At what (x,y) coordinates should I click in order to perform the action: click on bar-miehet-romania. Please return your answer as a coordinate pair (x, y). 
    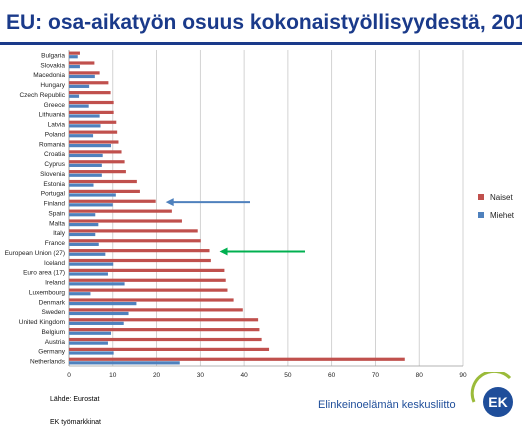
    Looking at the image, I should click on (90, 146).